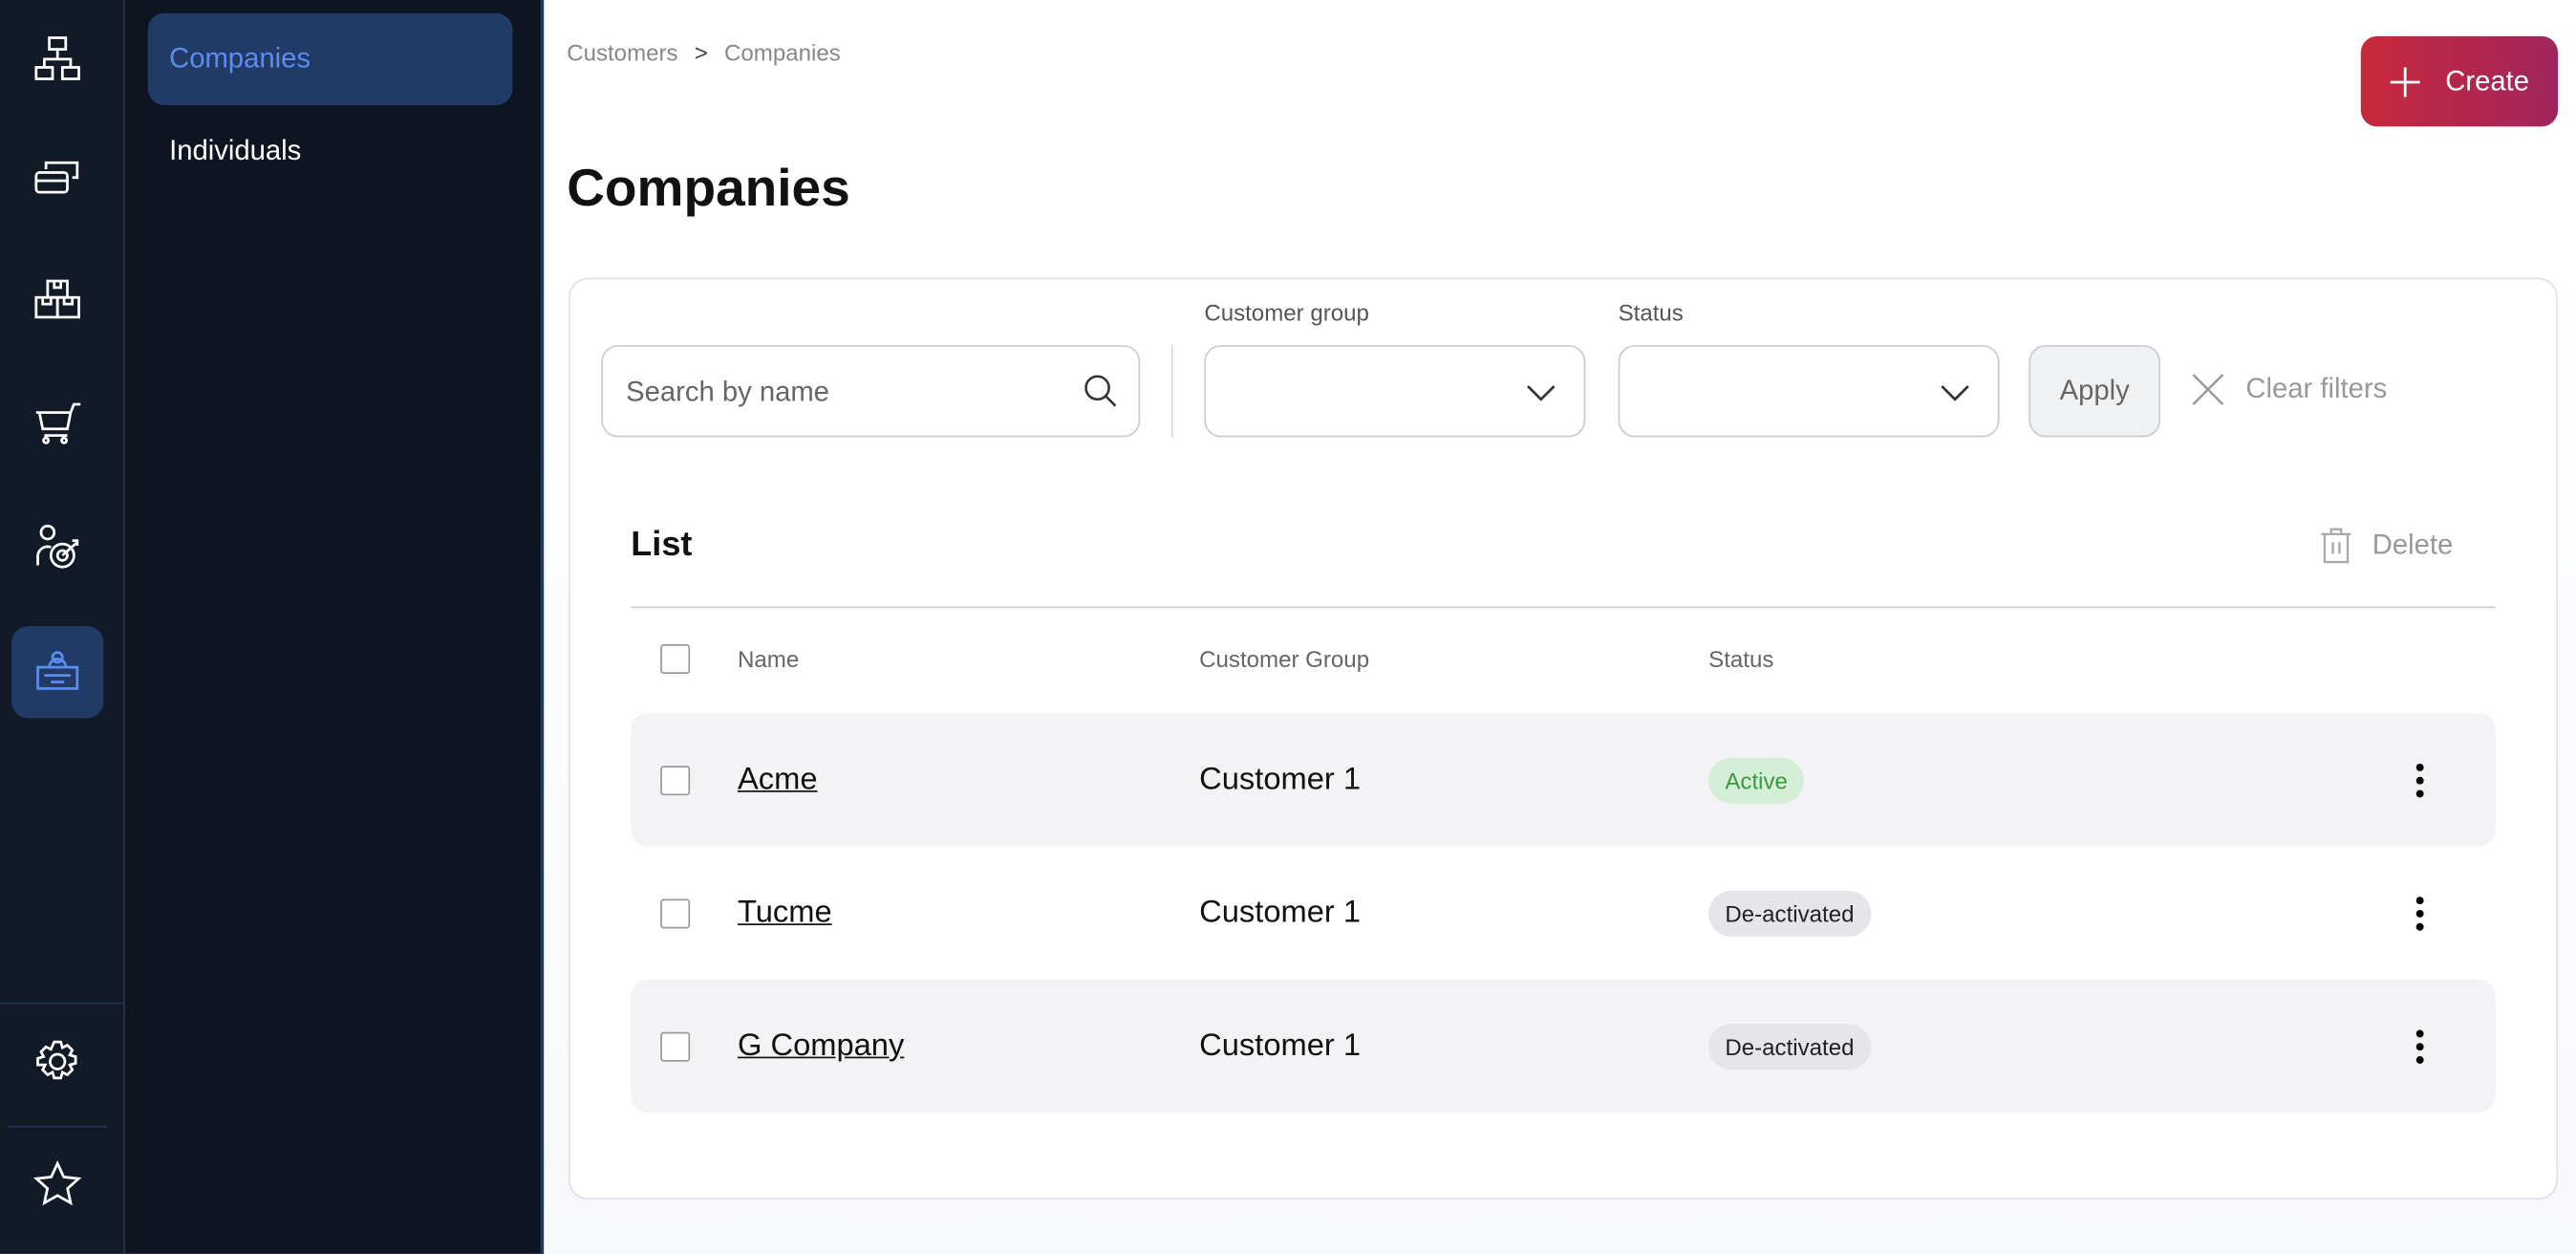 The height and width of the screenshot is (1254, 2576). What do you see at coordinates (1563, 912) in the screenshot?
I see `table-row: Tucme Customer 1 De-activated` at bounding box center [1563, 912].